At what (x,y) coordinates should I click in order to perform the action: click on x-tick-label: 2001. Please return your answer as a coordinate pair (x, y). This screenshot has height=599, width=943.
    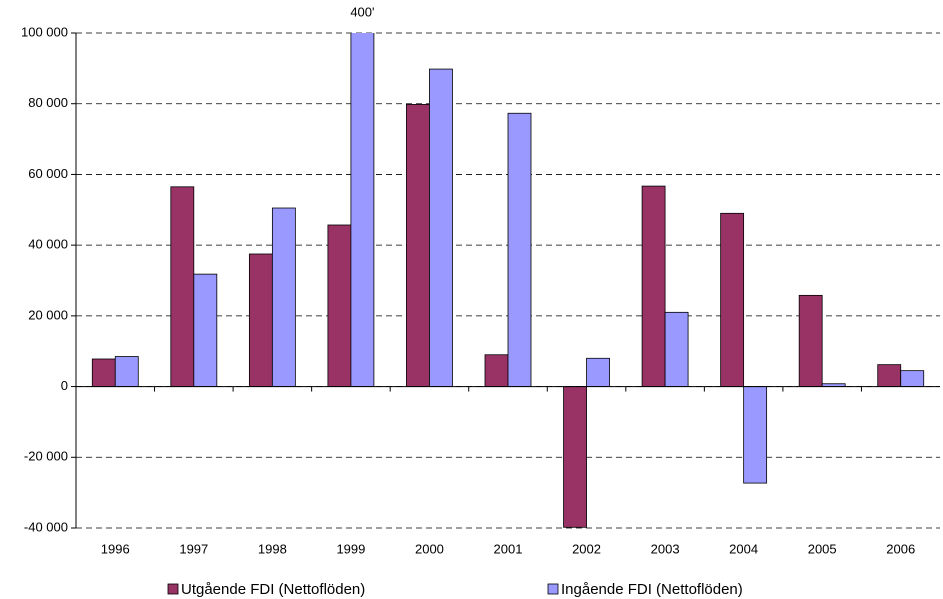
    Looking at the image, I should click on (508, 548).